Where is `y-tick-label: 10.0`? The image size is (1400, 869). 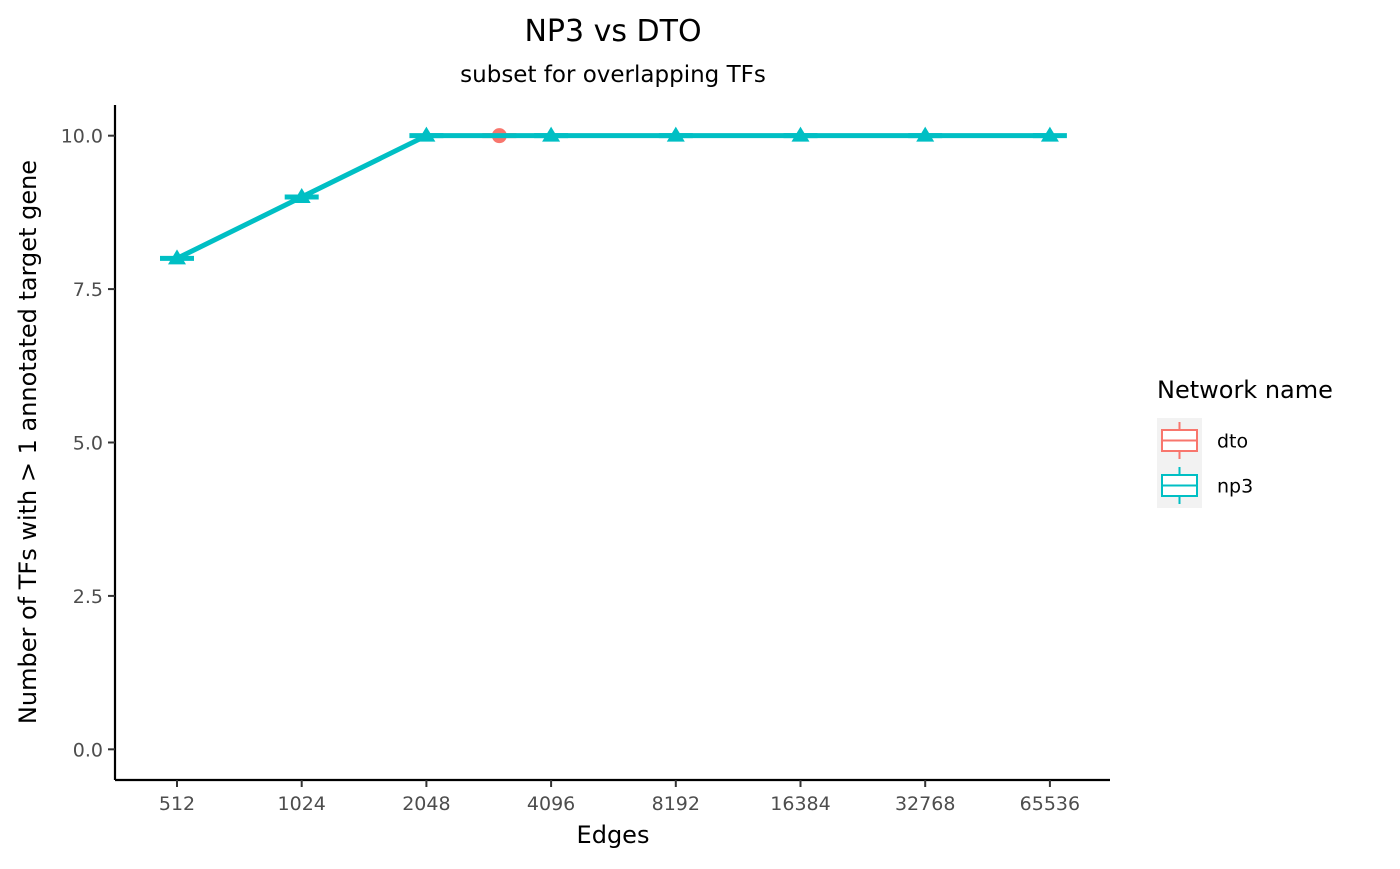
y-tick-label: 10.0 is located at coordinates (82, 137).